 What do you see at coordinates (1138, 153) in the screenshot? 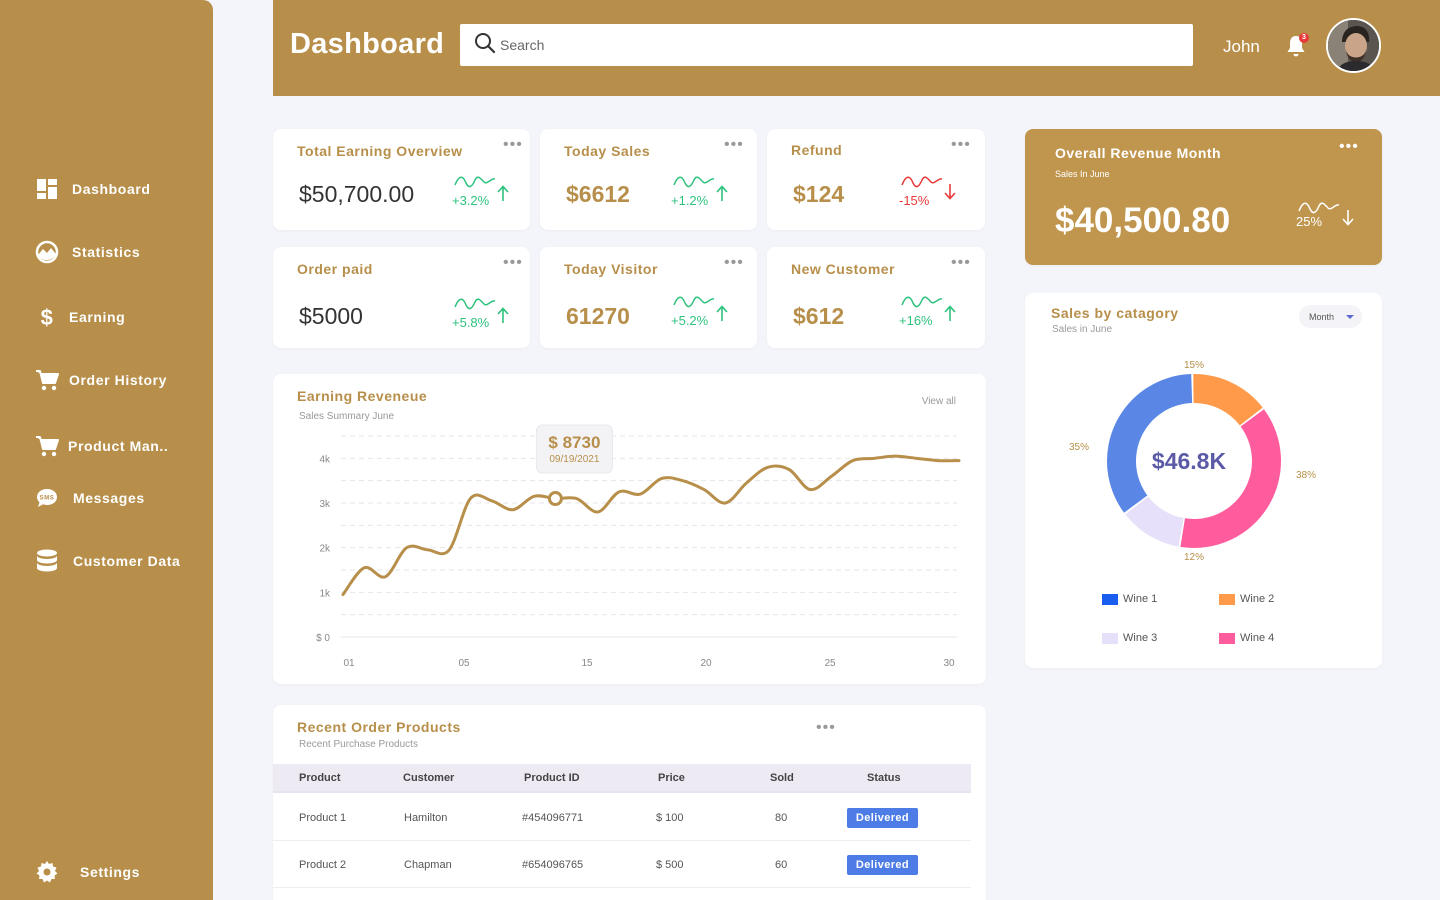
I see `revenue-title: Overall Revenue Month` at bounding box center [1138, 153].